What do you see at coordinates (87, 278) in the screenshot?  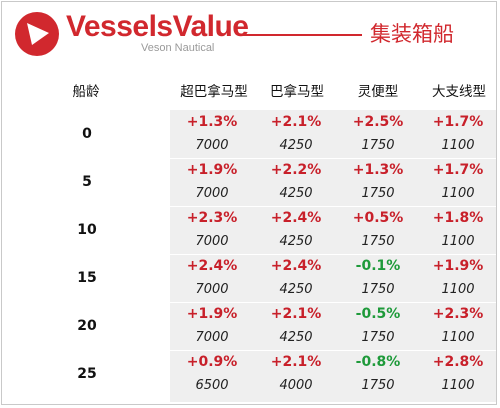 I see `age-label: 15` at bounding box center [87, 278].